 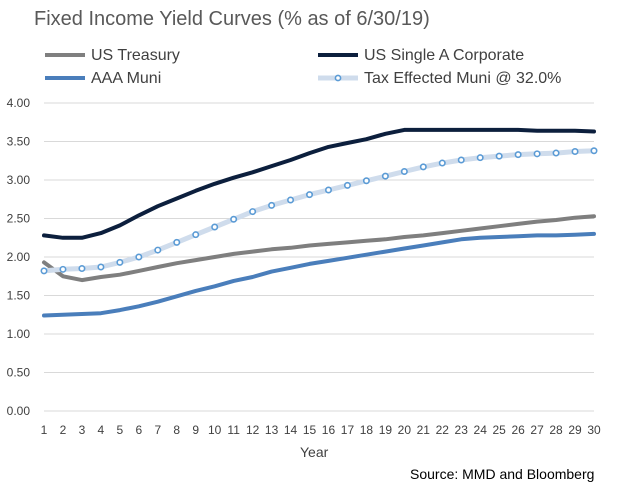 What do you see at coordinates (157, 430) in the screenshot?
I see `x-tick-label-6: 7` at bounding box center [157, 430].